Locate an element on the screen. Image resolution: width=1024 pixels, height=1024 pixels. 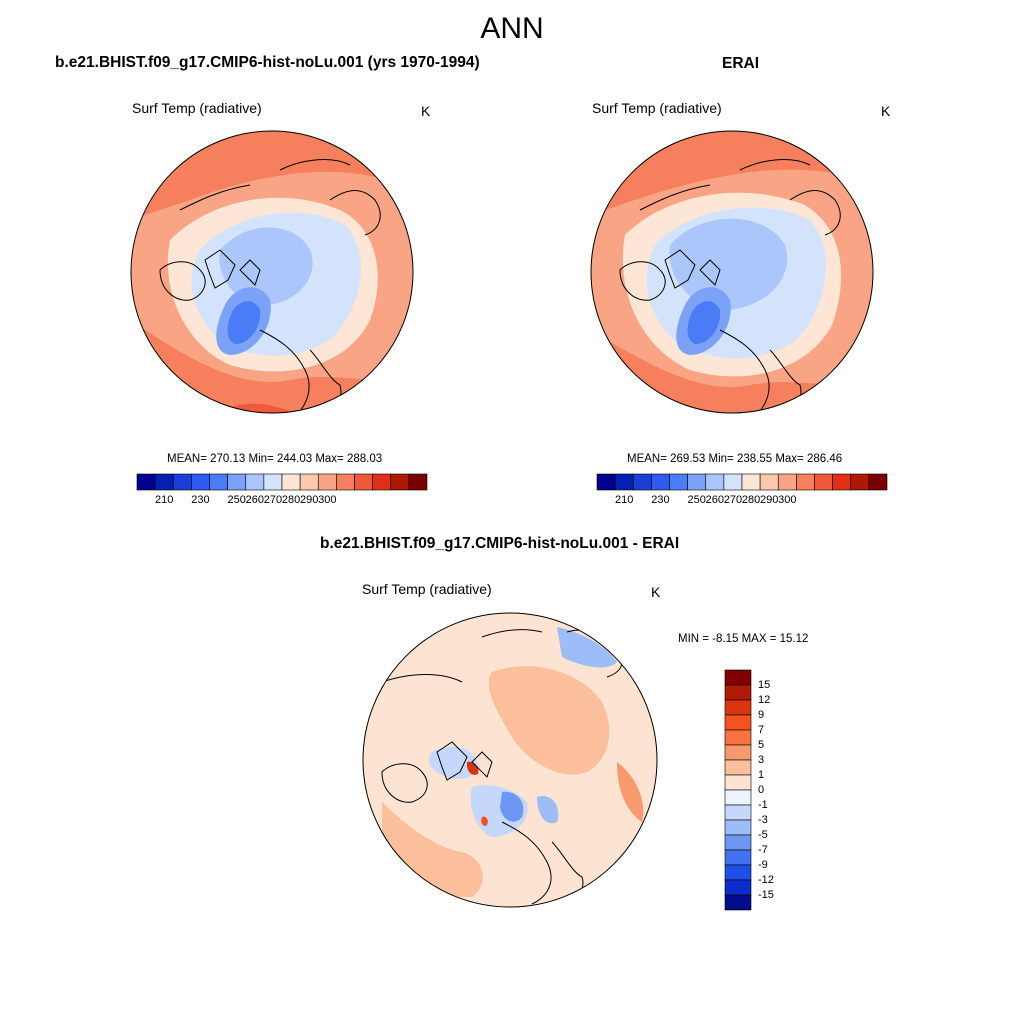
colorbar-tick-label: 5 is located at coordinates (761, 745).